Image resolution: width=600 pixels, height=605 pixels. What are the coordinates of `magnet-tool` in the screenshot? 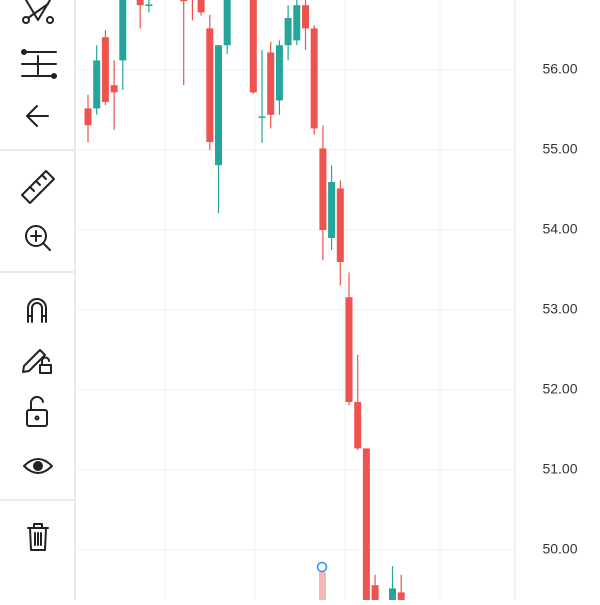 It's located at (37, 310).